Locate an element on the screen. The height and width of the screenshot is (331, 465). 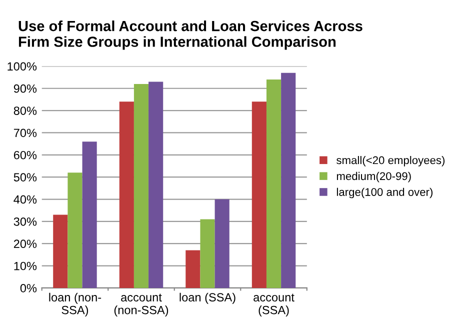
y-tick-label: 20% is located at coordinates (25, 244).